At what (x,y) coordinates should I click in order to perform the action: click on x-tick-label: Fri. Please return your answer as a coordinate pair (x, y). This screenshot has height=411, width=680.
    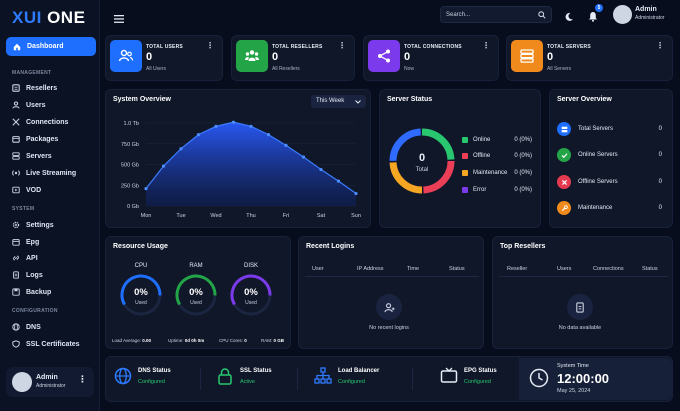
    Looking at the image, I should click on (286, 216).